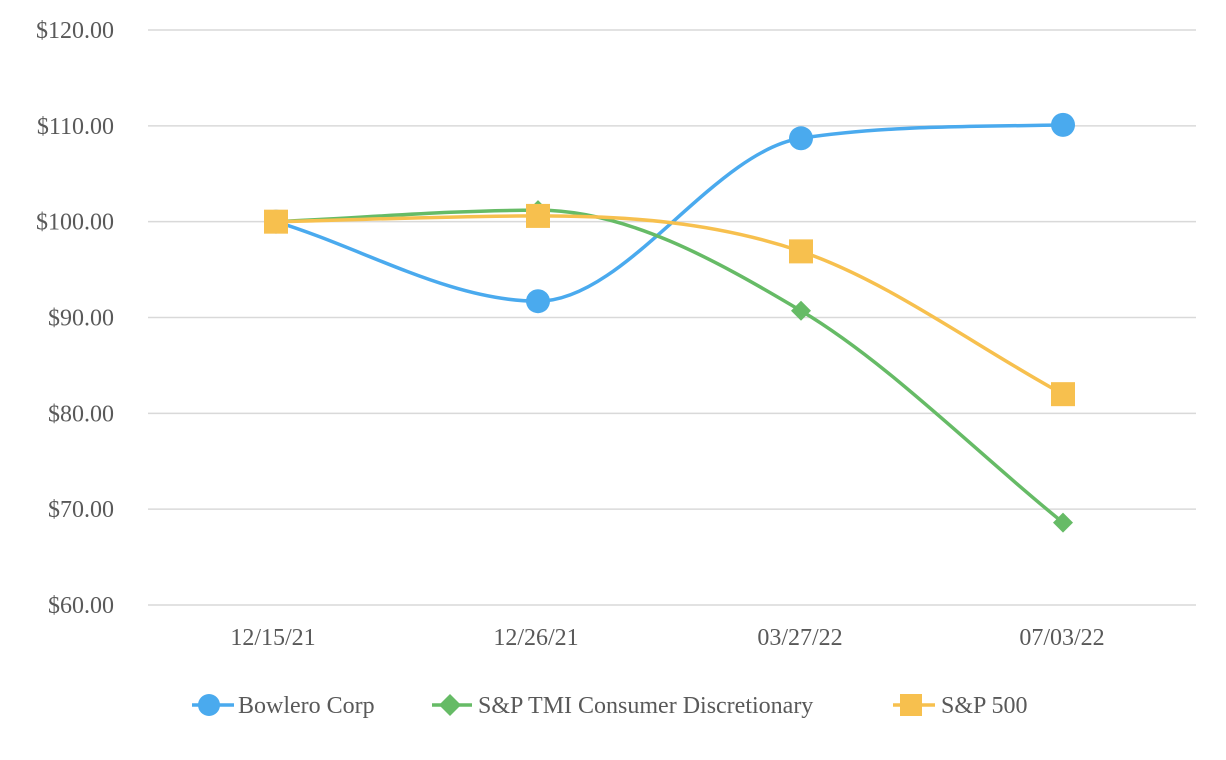  What do you see at coordinates (450, 705) in the screenshot?
I see `legend-marker-diamond` at bounding box center [450, 705].